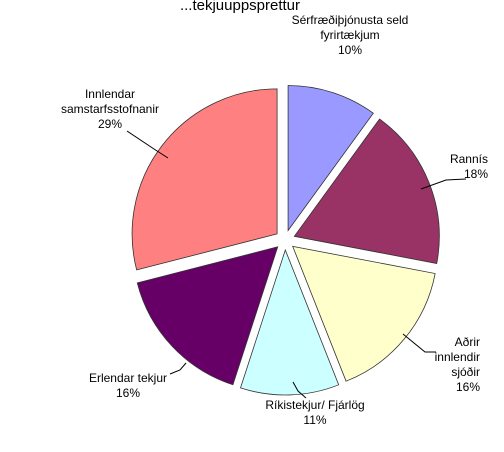 The width and height of the screenshot is (504, 452). I want to click on slice-label: Erlendar tekjur 16%, so click(128, 385).